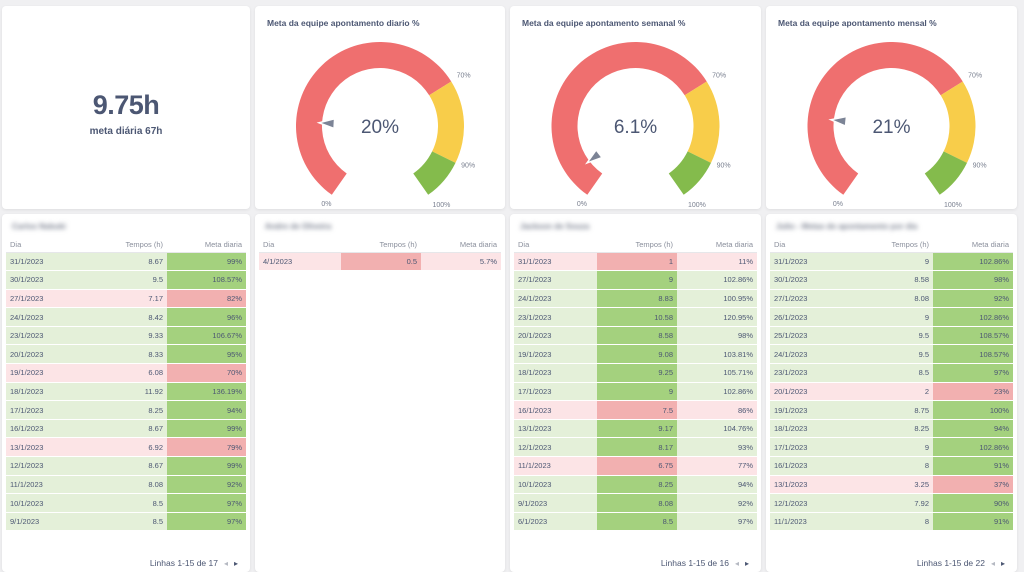 This screenshot has height=572, width=1024. Describe the element at coordinates (635, 354) in the screenshot. I see `table-row: 19/1/2023 9.08 103.81%` at that location.